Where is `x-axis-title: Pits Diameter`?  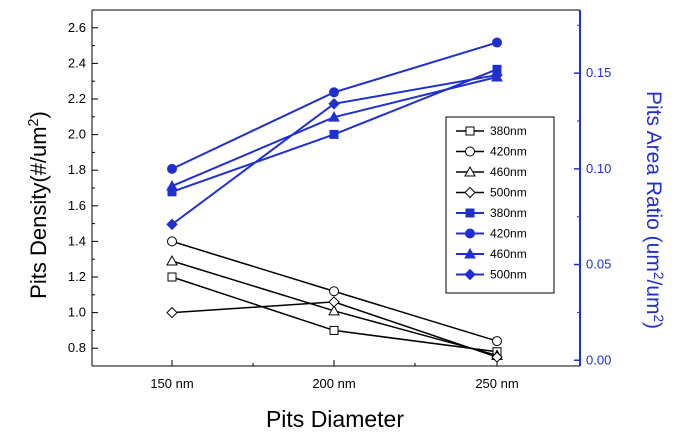 x-axis-title: Pits Diameter is located at coordinates (335, 419).